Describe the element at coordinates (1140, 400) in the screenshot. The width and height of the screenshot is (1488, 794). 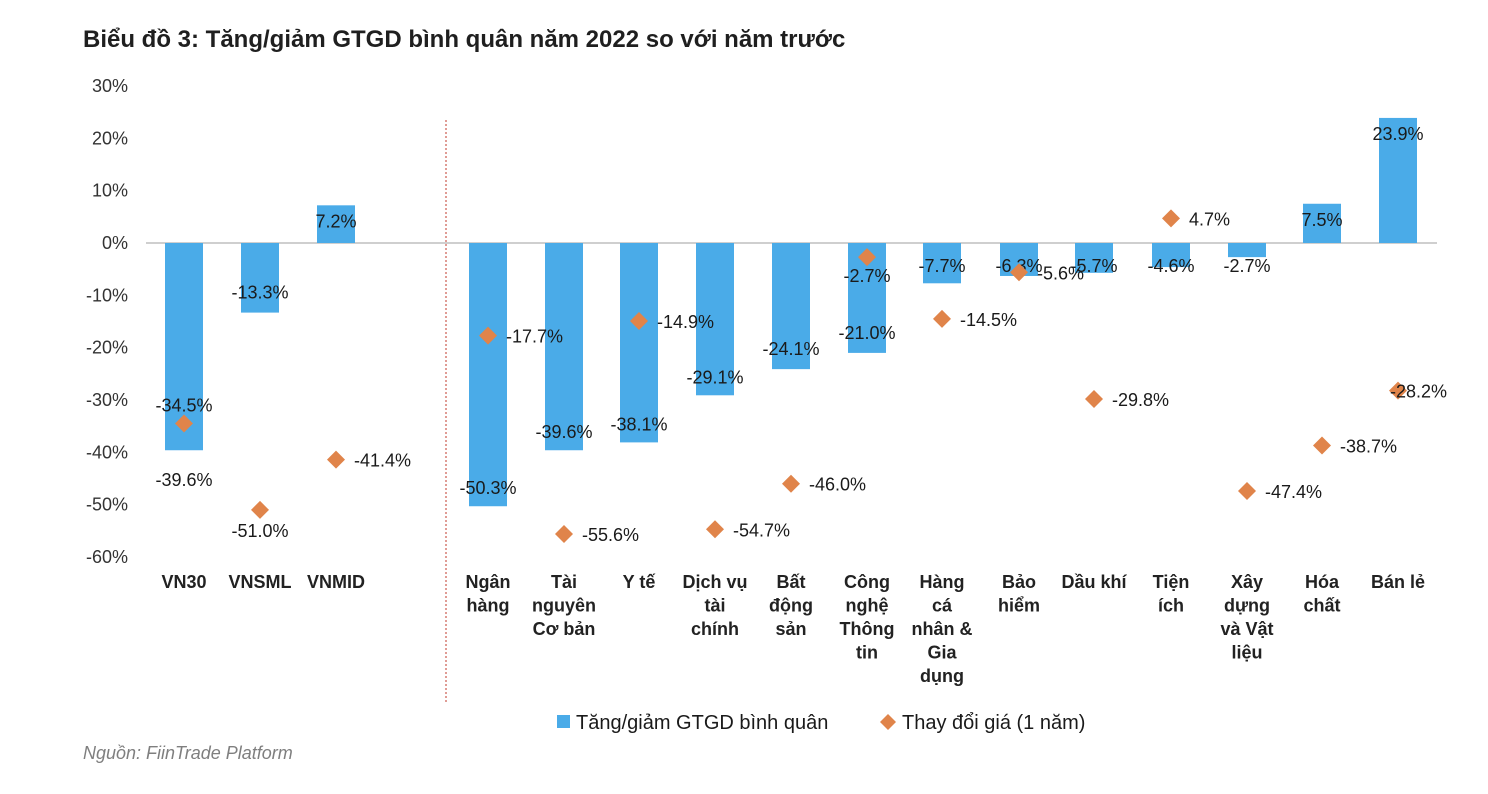
I see `price-change-data-label: -29.8%` at that location.